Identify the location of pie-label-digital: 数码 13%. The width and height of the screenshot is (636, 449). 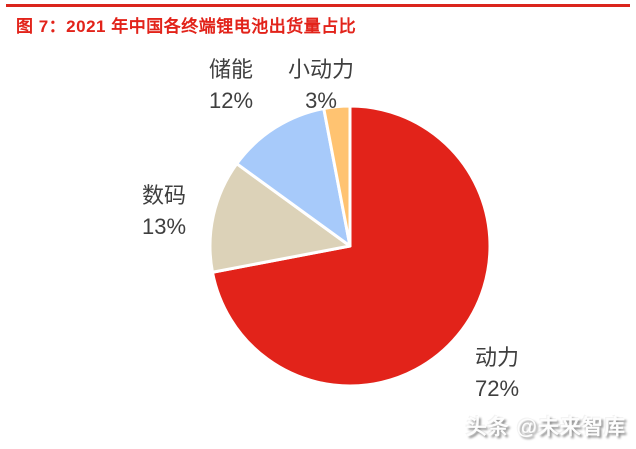
(164, 211).